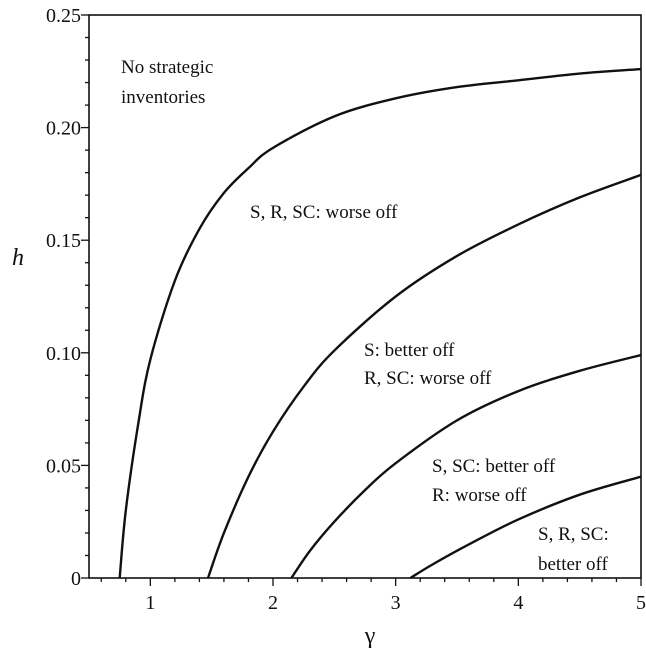 This screenshot has height=657, width=646. Describe the element at coordinates (428, 378) in the screenshot. I see `region-label-s-better-line2: R, SC: worse off` at that location.